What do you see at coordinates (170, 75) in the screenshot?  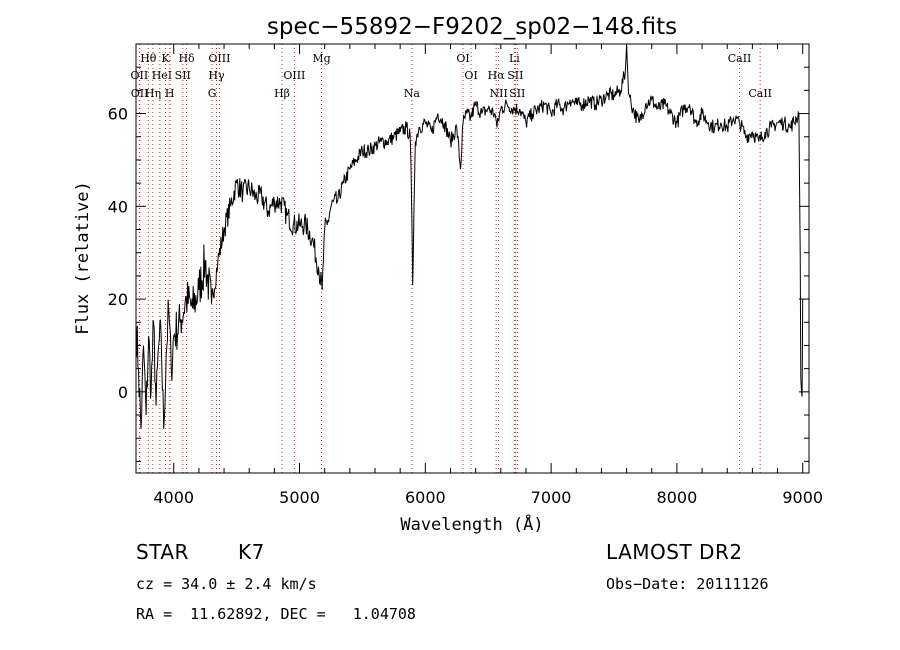 I see `spectral-line-label: I` at bounding box center [170, 75].